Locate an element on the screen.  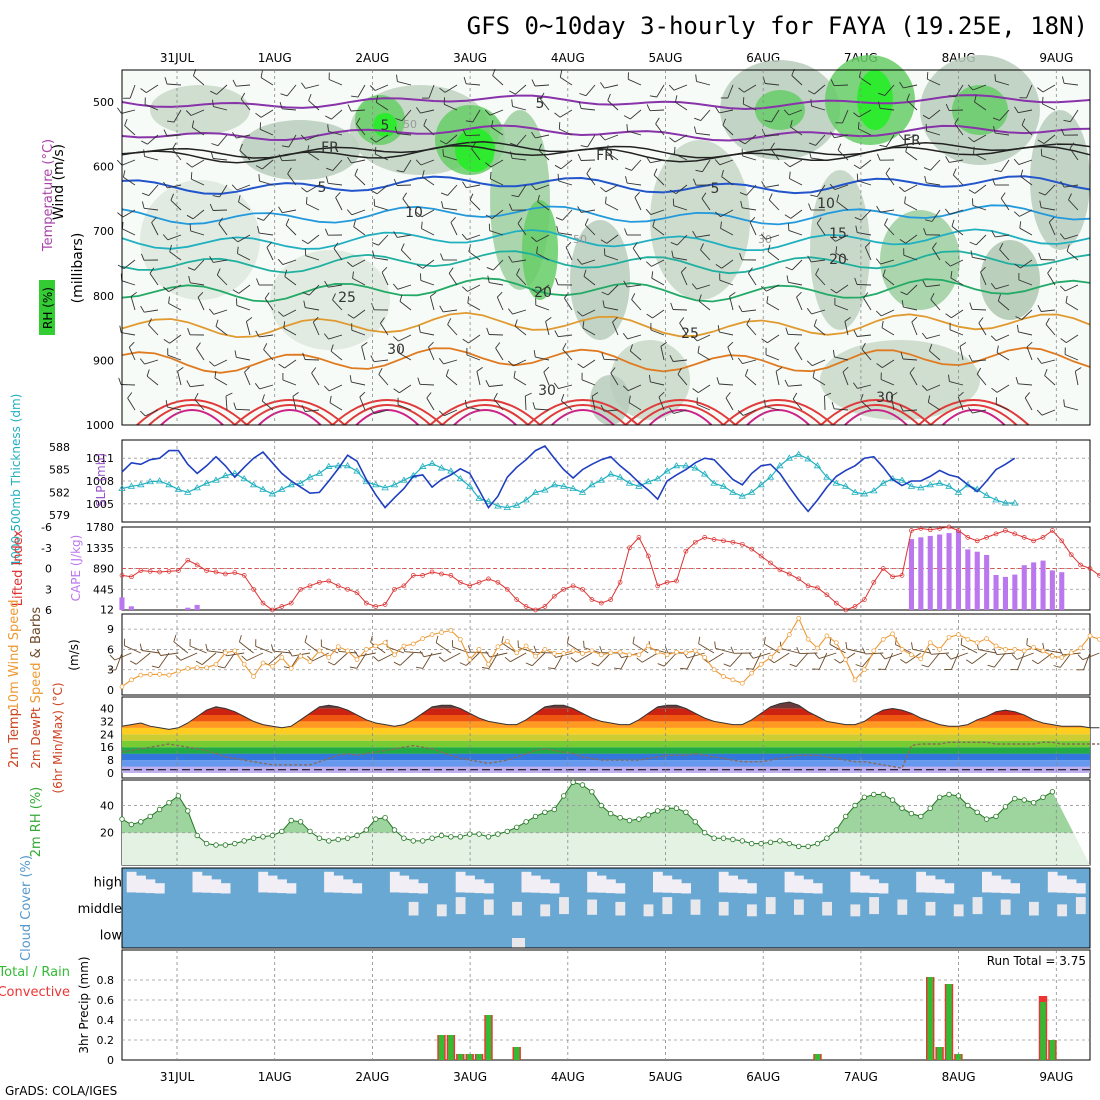
temperature-contour-label: 5 is located at coordinates (385, 126).